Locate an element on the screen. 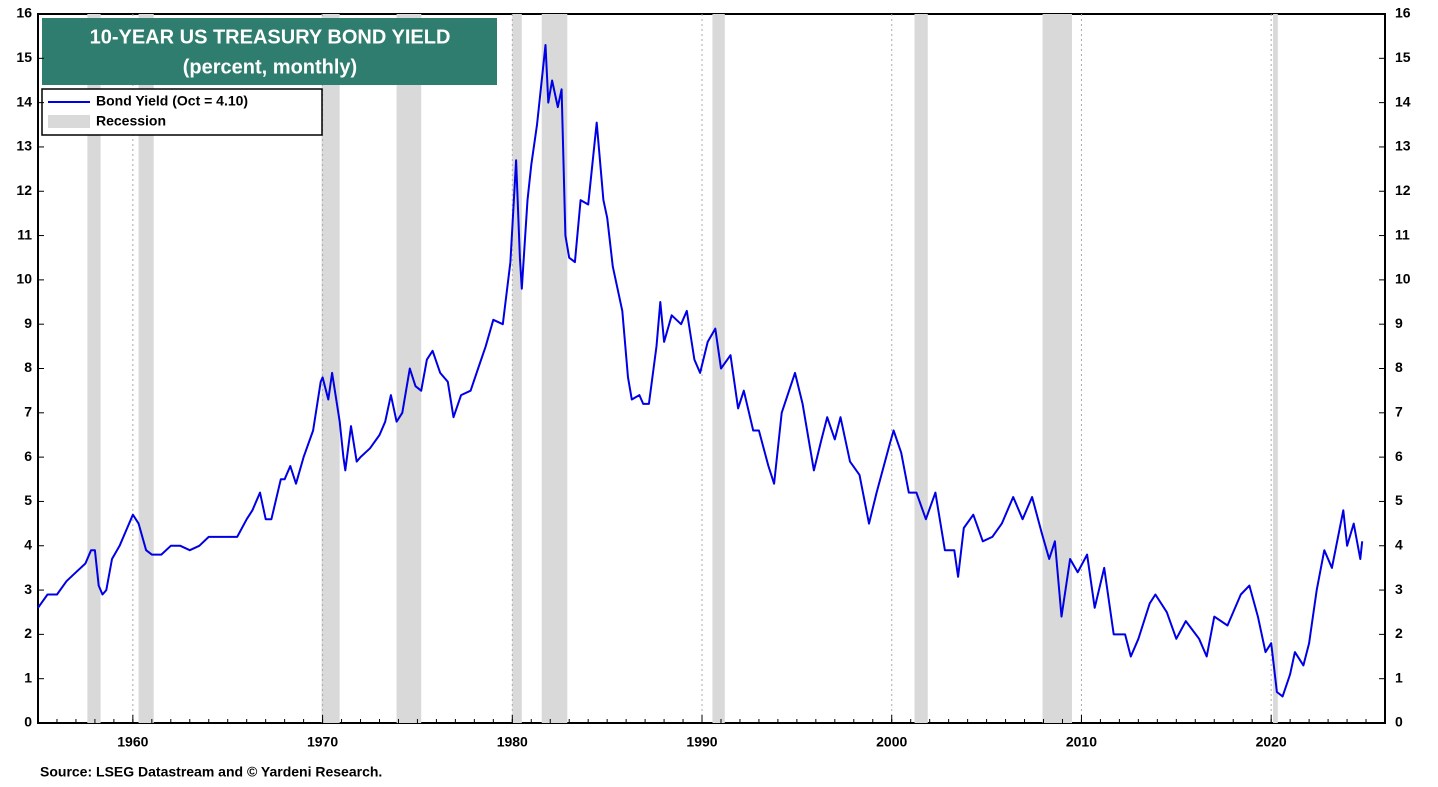 This screenshot has height=787, width=1438. y-tick-label: 9 is located at coordinates (28, 323).